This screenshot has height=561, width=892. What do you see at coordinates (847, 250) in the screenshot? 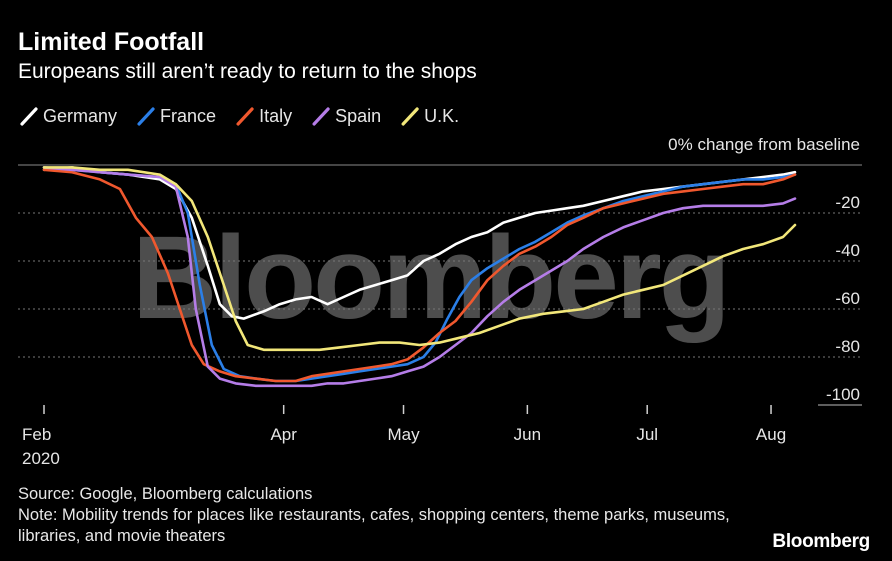
I see `y-tick-label: -40` at bounding box center [847, 250].